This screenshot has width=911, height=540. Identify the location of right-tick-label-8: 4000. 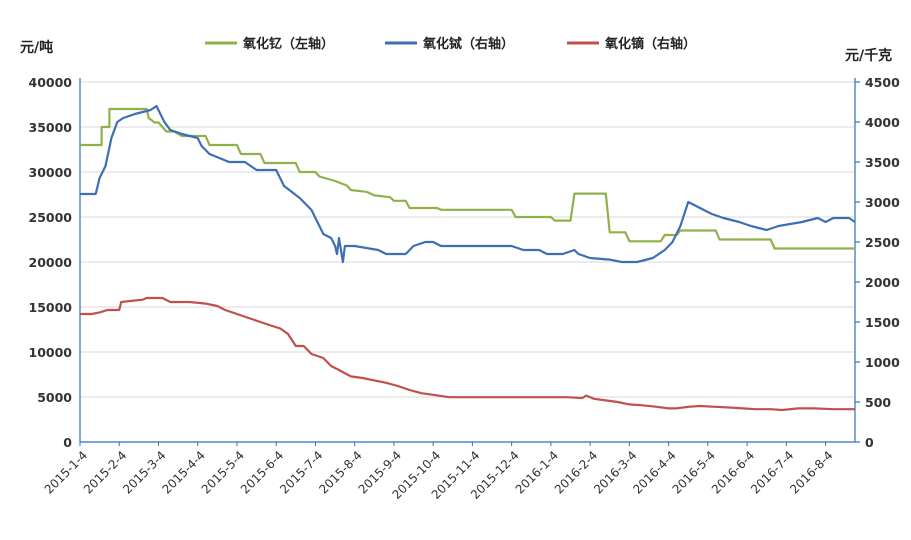
(882, 122).